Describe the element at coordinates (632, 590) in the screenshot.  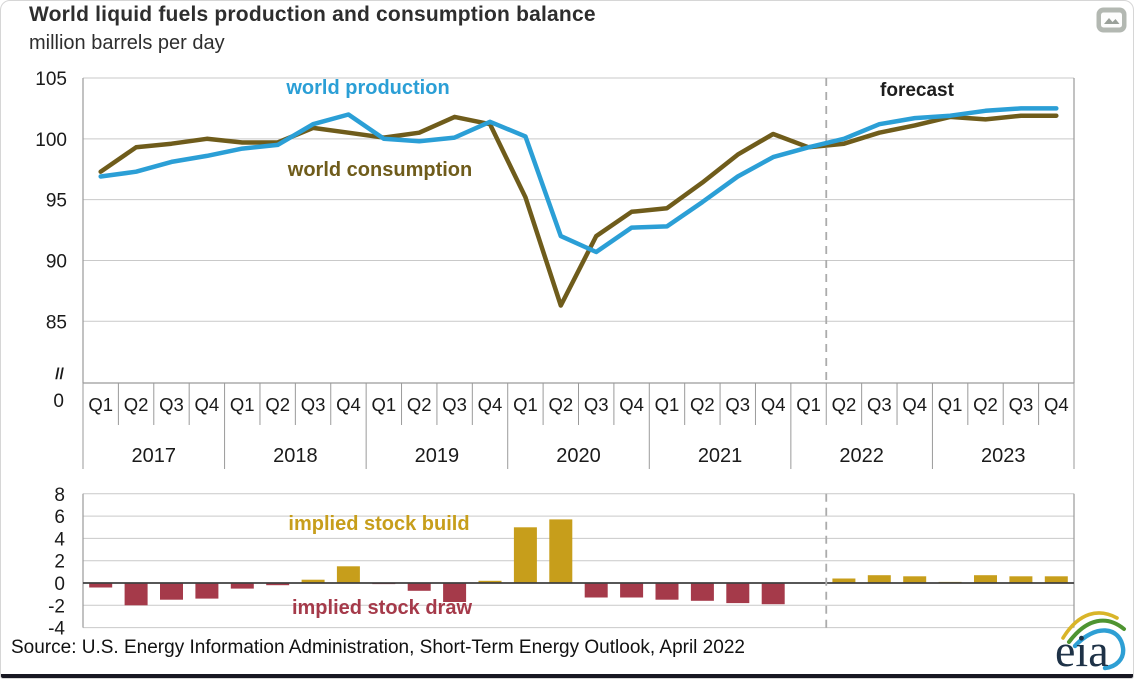
I see `stock-bar-2020-Q4` at that location.